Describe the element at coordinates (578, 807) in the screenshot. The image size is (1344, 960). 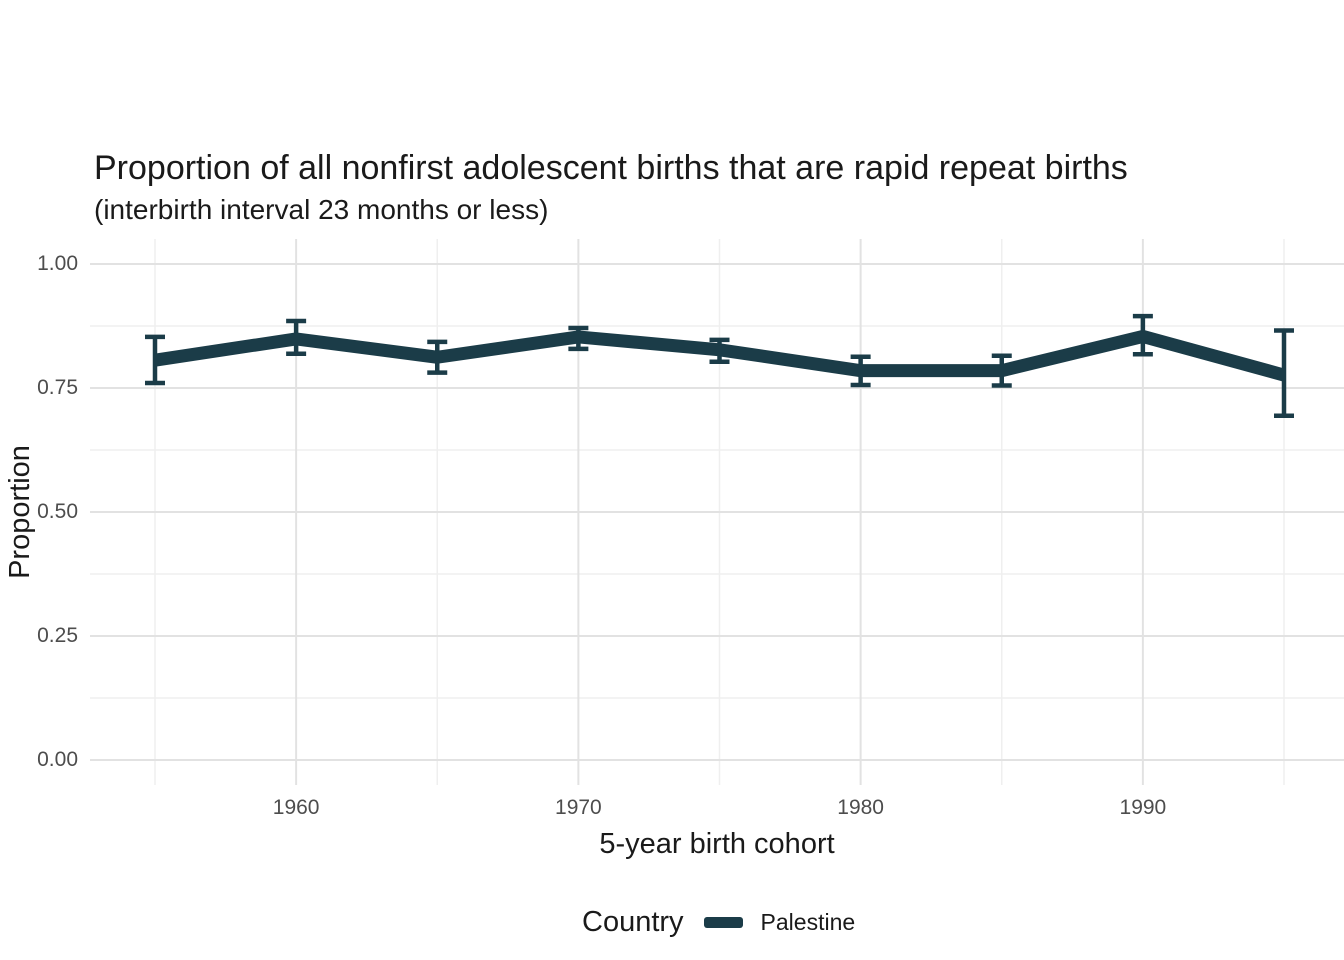
I see `x-tick-label: 1970` at that location.